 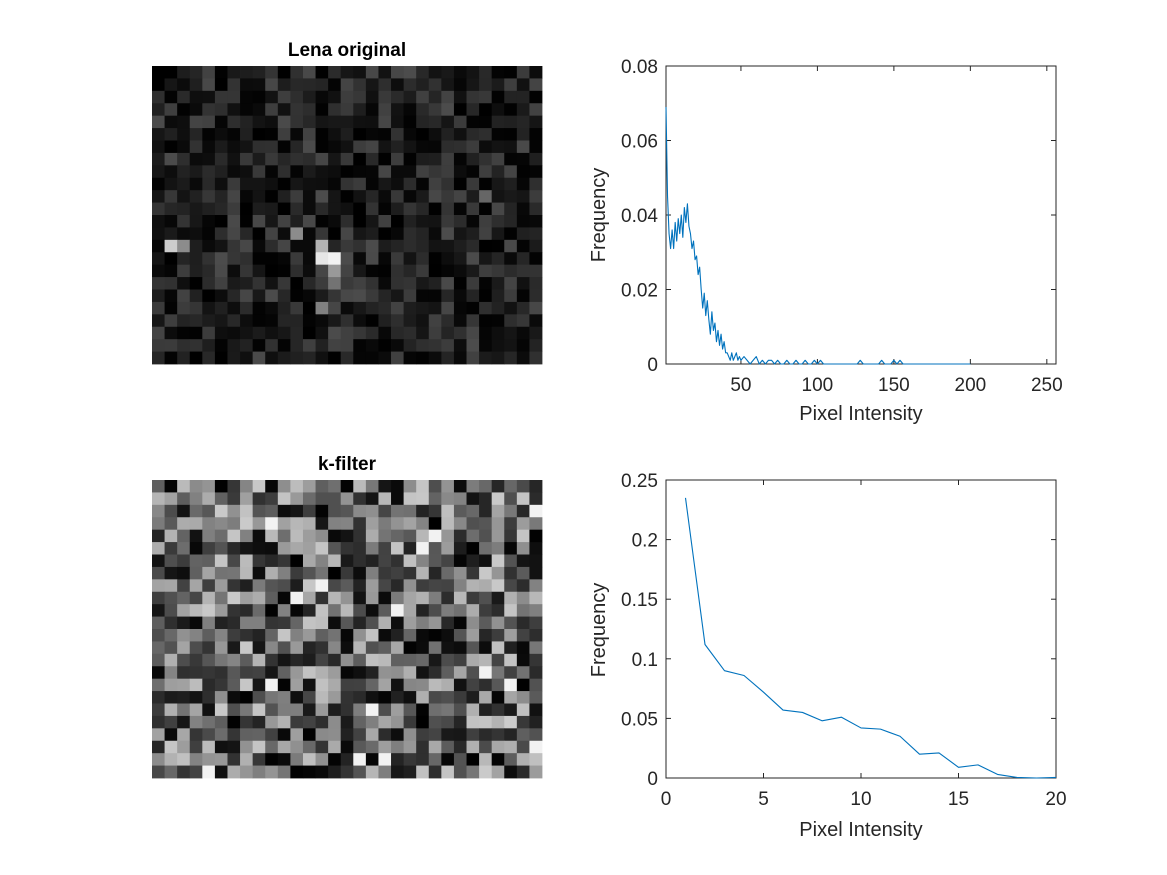 I want to click on x-tick-label: 50, so click(x=740, y=385).